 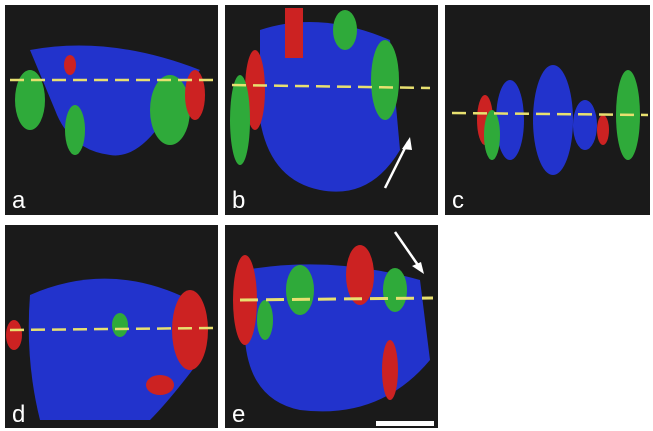 I want to click on panel-label: b, so click(x=238, y=200).